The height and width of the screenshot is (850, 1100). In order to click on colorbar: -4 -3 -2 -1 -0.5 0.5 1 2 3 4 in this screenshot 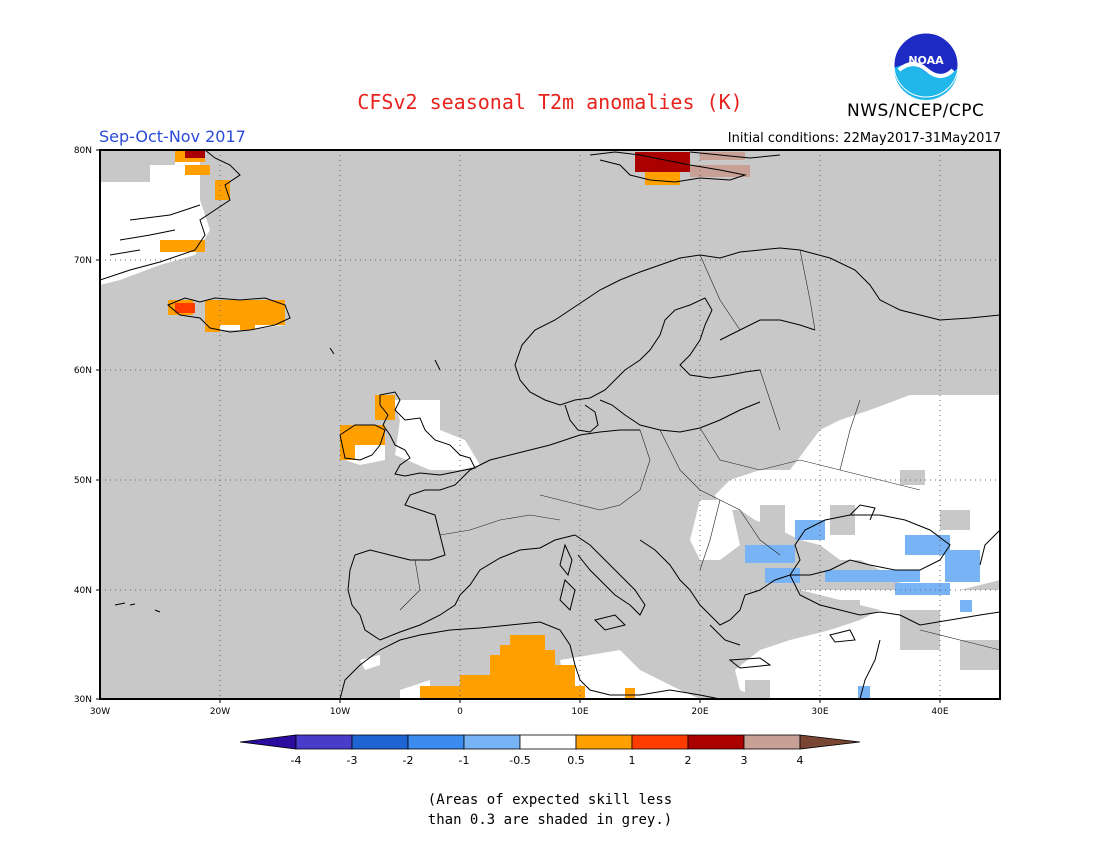, I will do `click(550, 750)`.